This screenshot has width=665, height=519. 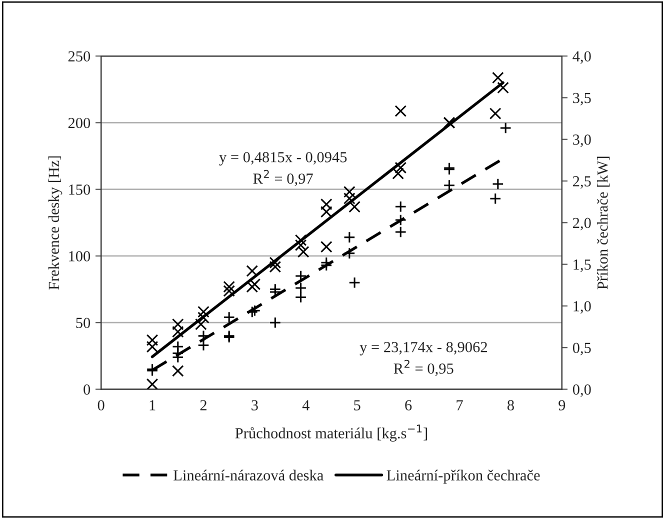 What do you see at coordinates (581, 390) in the screenshot?
I see `y2-tick-label: 0,0` at bounding box center [581, 390].